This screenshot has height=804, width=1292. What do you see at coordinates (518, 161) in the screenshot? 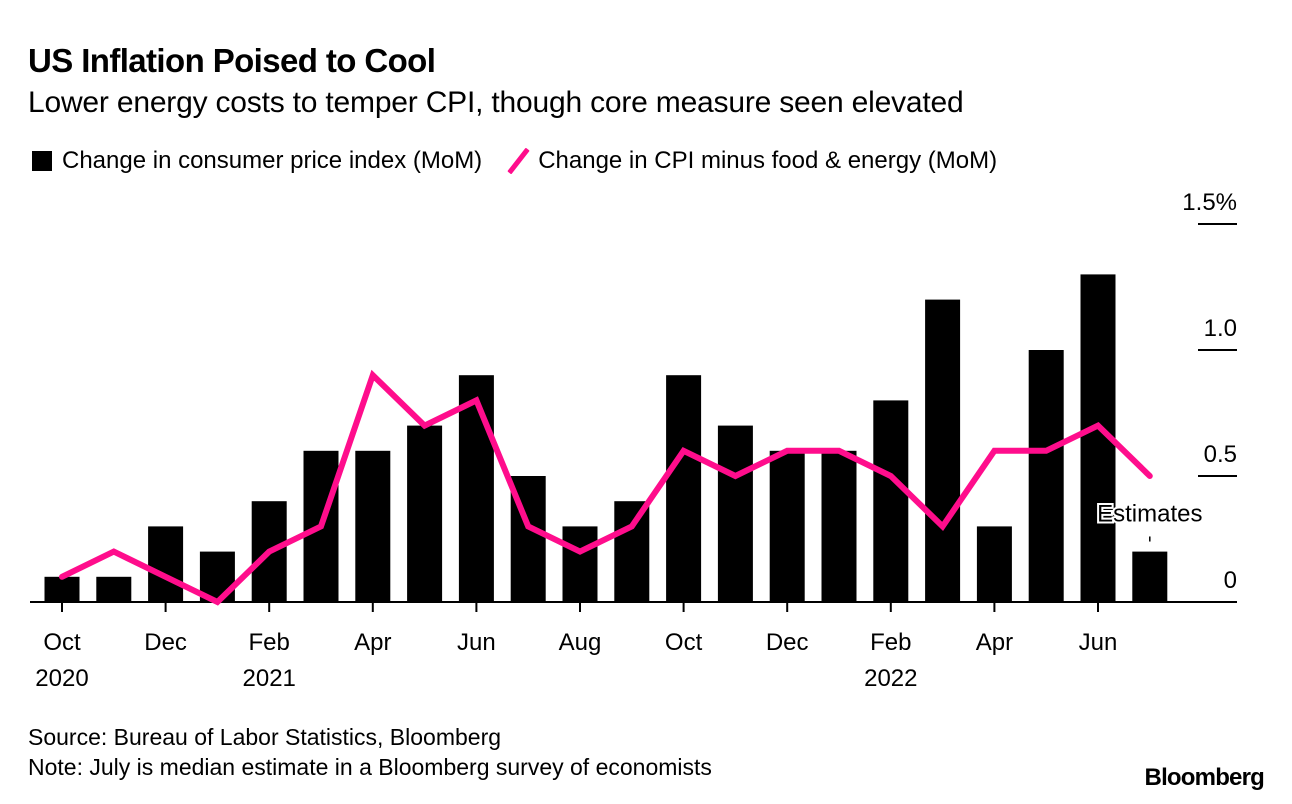
I see `legend-line-swatch-icon` at bounding box center [518, 161].